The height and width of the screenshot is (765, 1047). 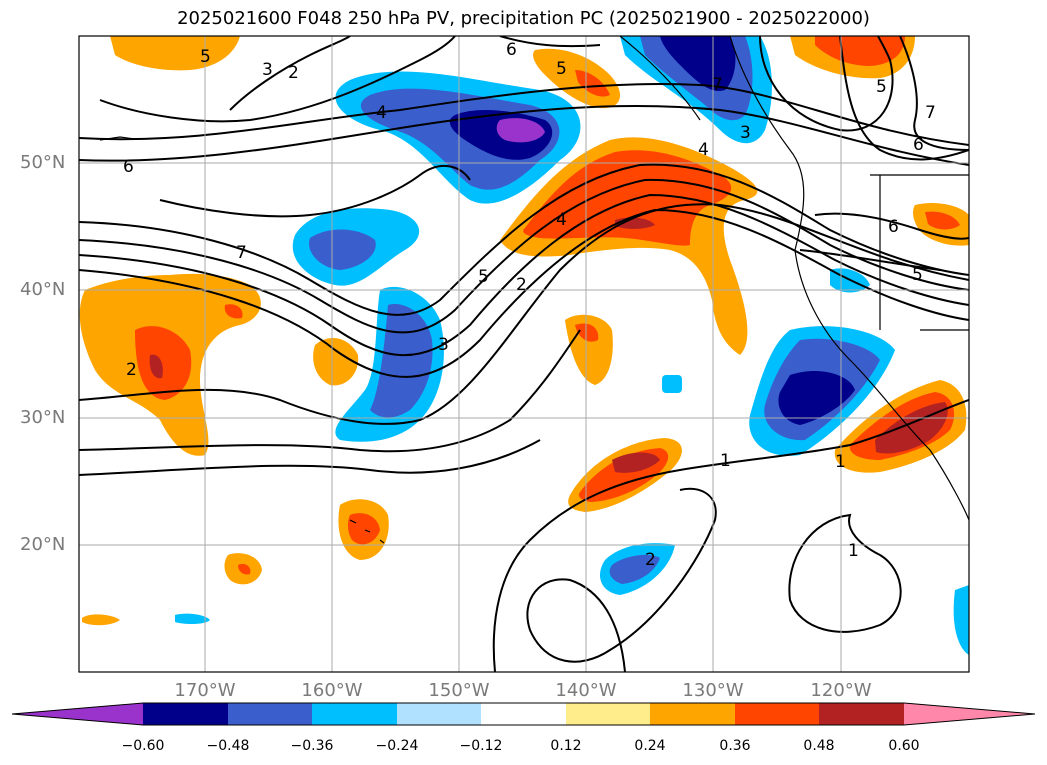 What do you see at coordinates (228, 746) in the screenshot?
I see `colorbar-tick-label: −0.48` at bounding box center [228, 746].